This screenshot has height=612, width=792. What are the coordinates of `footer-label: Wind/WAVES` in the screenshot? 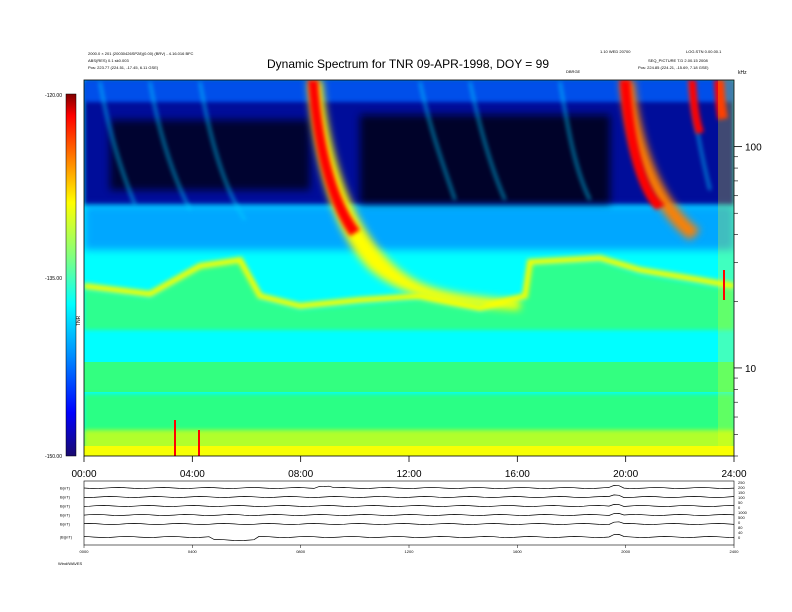 It's located at (70, 563).